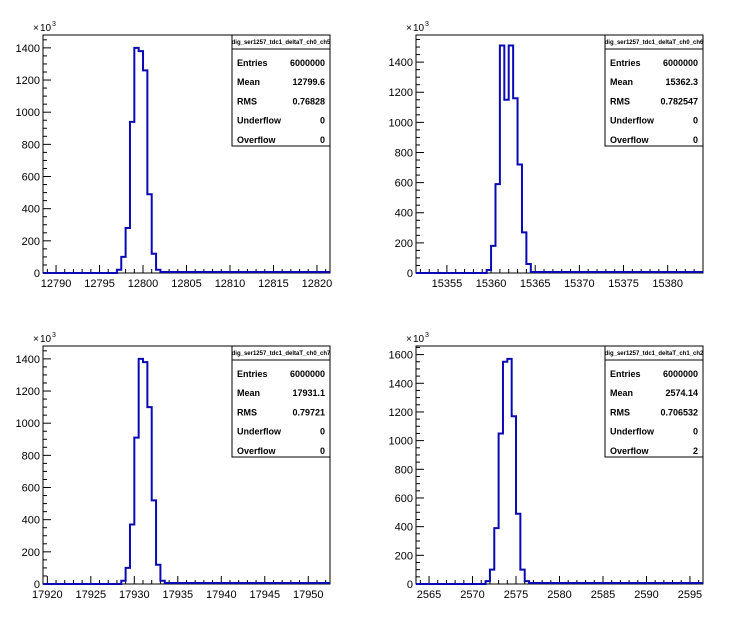 This screenshot has height=622, width=746. Describe the element at coordinates (579, 284) in the screenshot. I see `x-tick-label: 15370` at that location.